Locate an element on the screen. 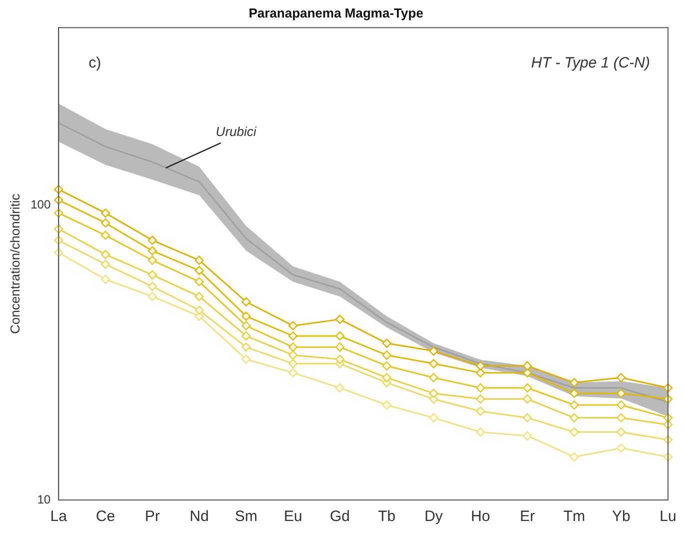 This screenshot has height=533, width=684. x-tick-label: Pr is located at coordinates (152, 517).